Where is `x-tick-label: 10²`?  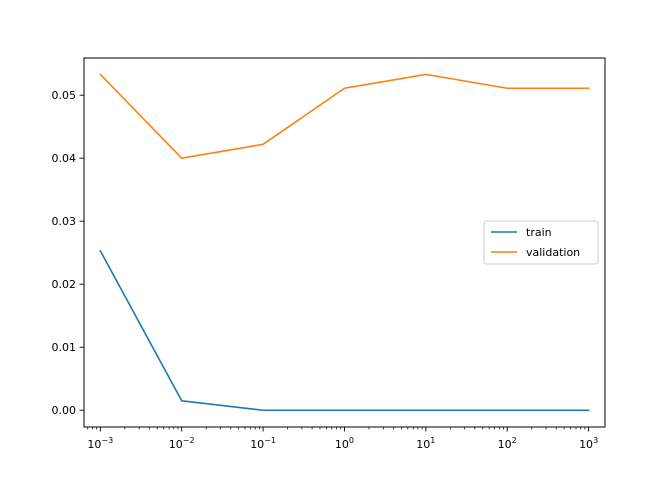
x-tick-label: 10² is located at coordinates (507, 443).